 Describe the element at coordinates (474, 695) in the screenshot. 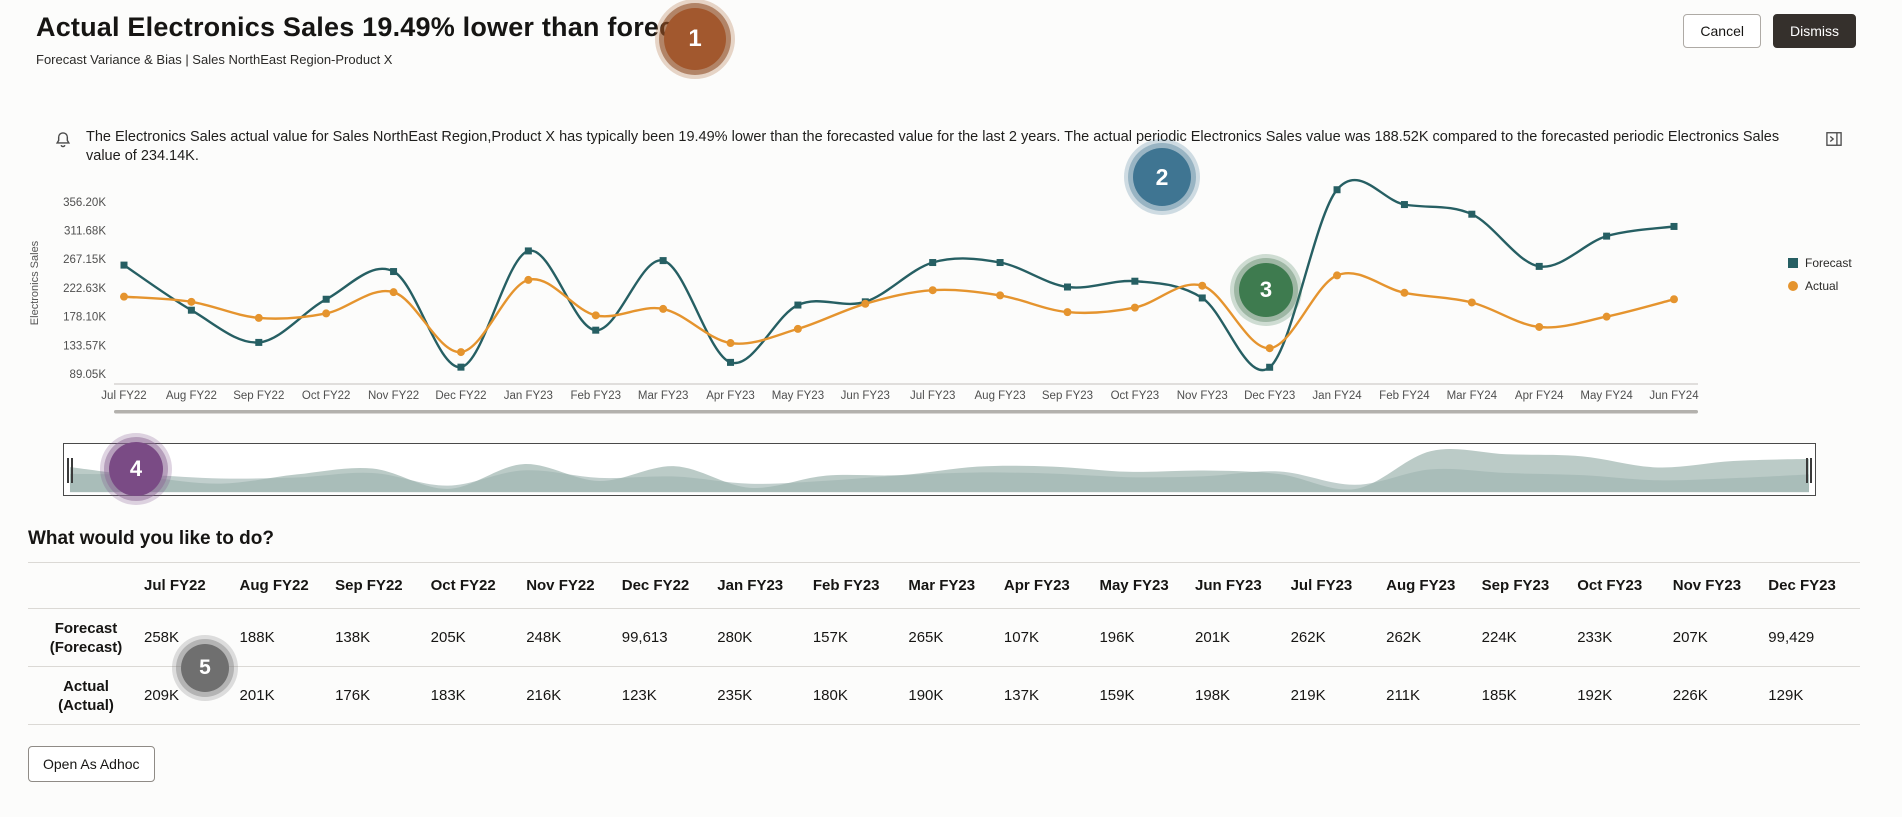

I see `table-cell: 183K` at that location.